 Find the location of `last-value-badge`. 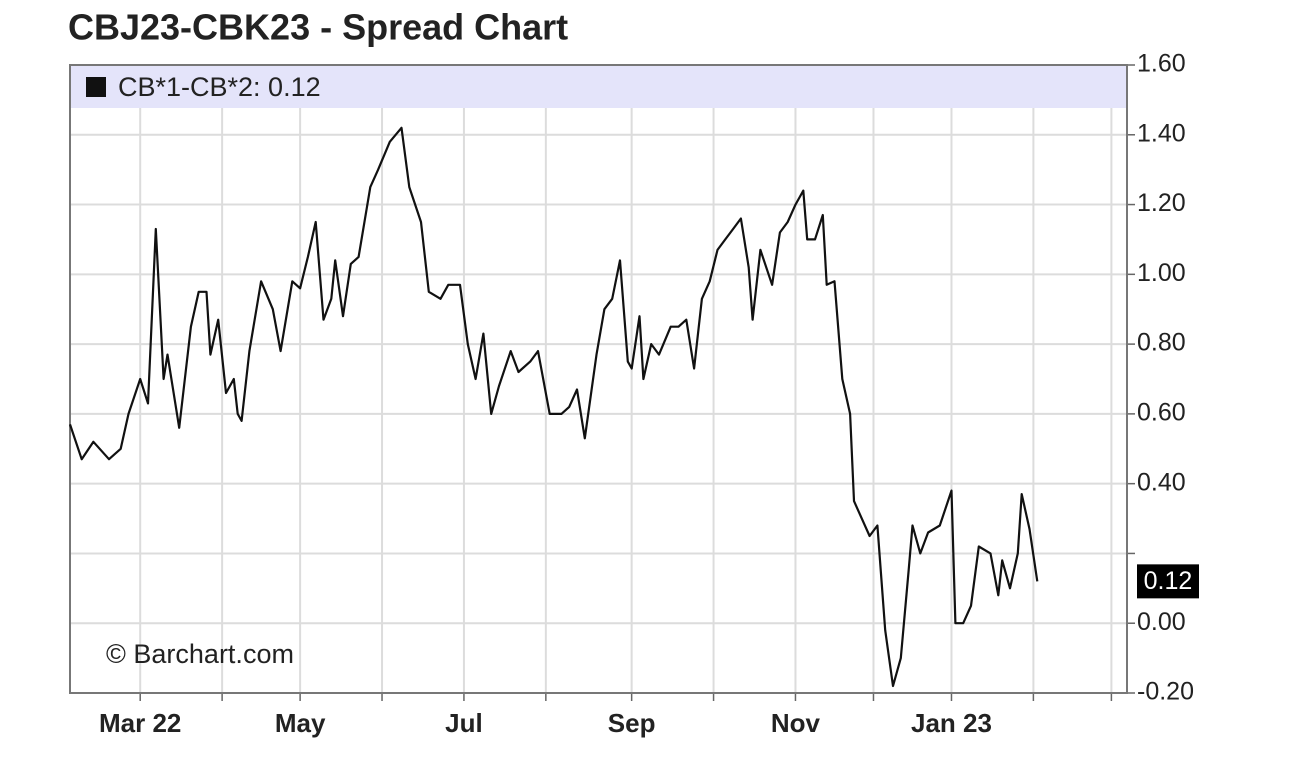

last-value-badge is located at coordinates (1168, 581).